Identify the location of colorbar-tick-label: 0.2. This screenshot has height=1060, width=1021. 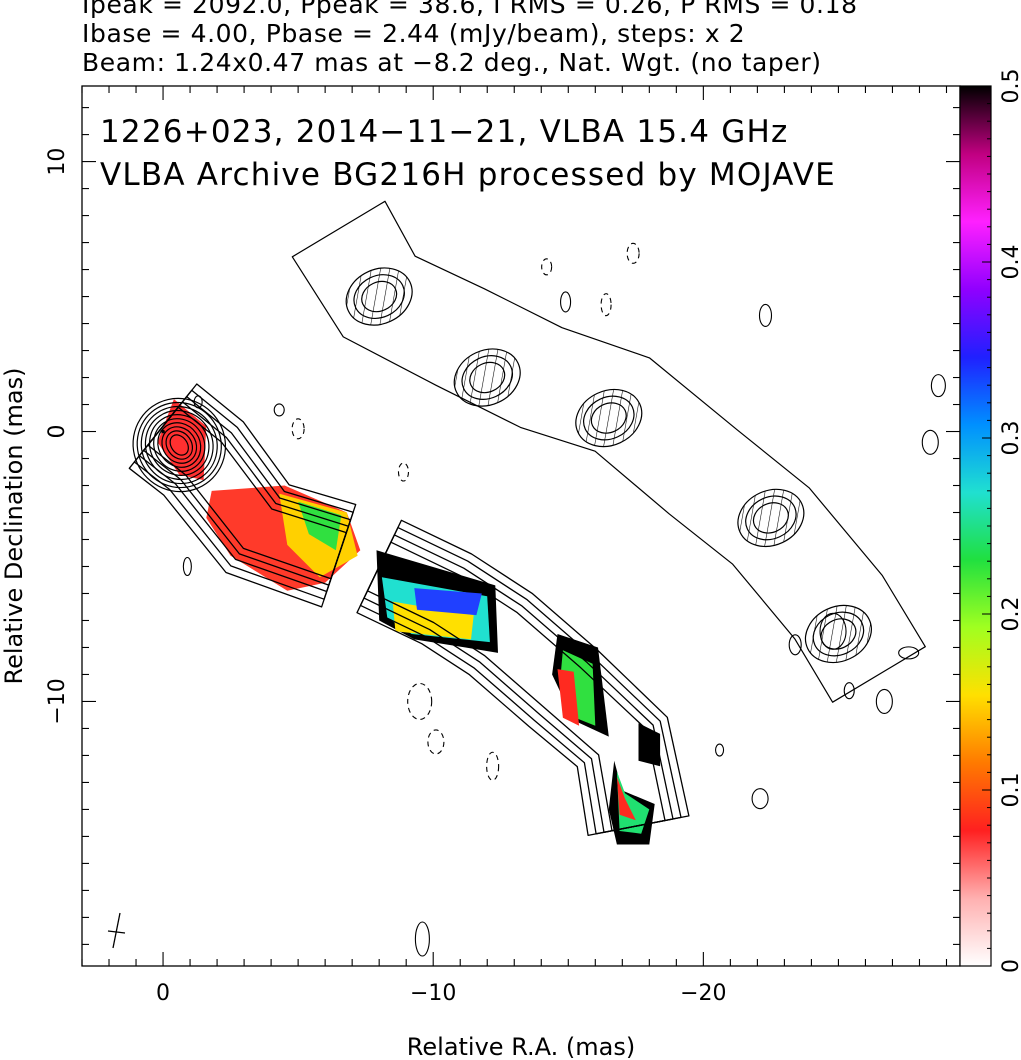
(1010, 614).